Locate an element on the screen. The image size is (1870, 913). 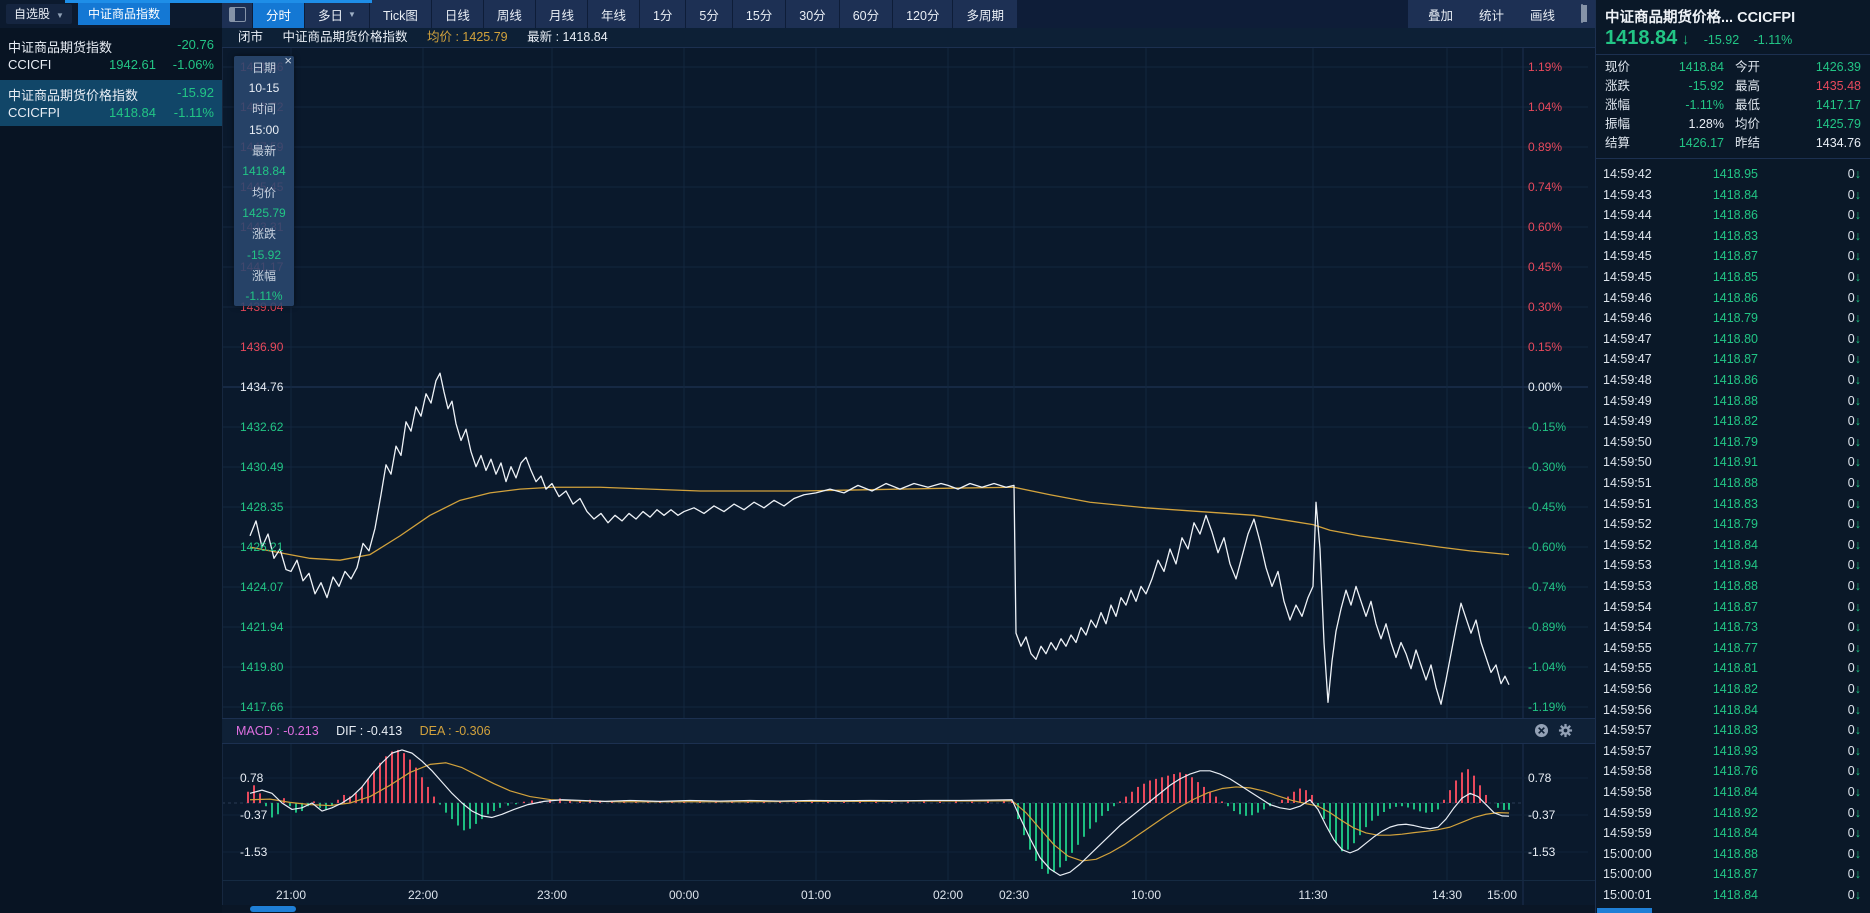
tick-time: 14:59:46 is located at coordinates (1627, 318).